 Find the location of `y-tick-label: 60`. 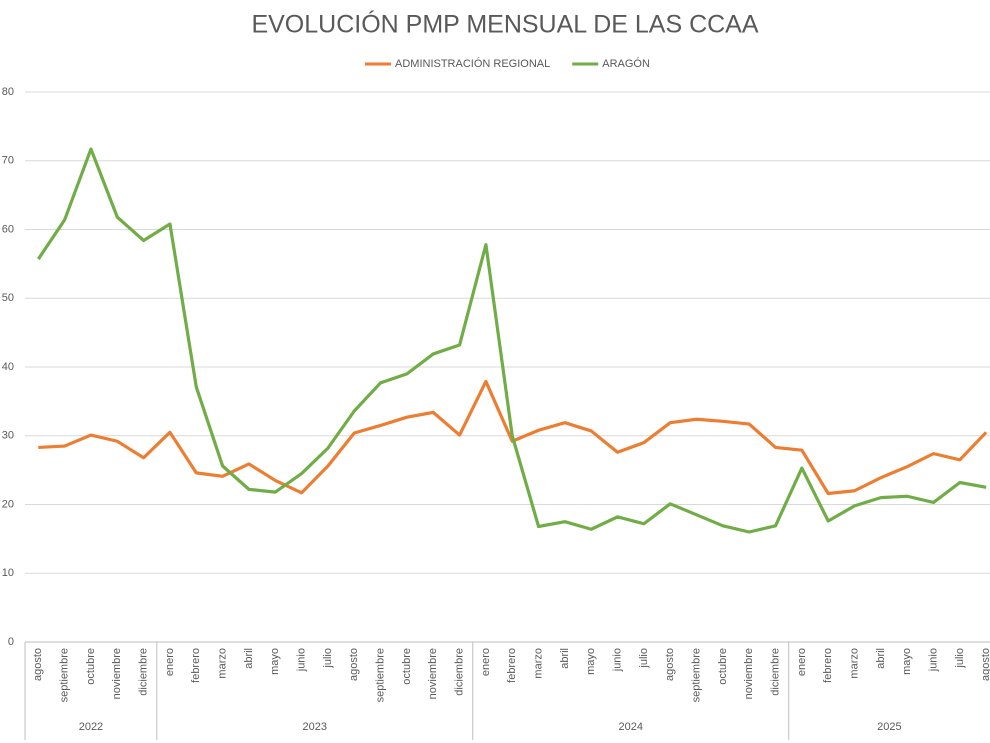

y-tick-label: 60 is located at coordinates (8, 229).